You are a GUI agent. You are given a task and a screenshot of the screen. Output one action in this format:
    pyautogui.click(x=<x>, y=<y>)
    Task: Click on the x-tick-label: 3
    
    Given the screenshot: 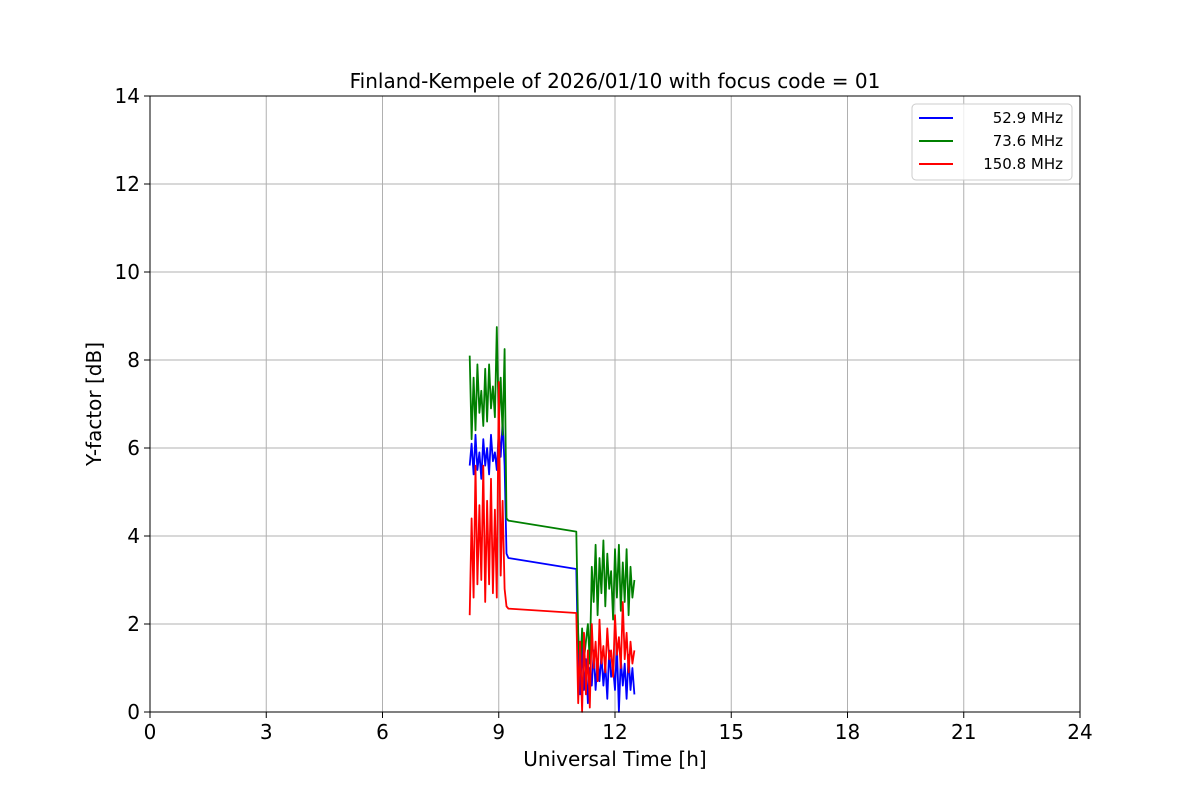 What is the action you would take?
    pyautogui.click(x=266, y=732)
    